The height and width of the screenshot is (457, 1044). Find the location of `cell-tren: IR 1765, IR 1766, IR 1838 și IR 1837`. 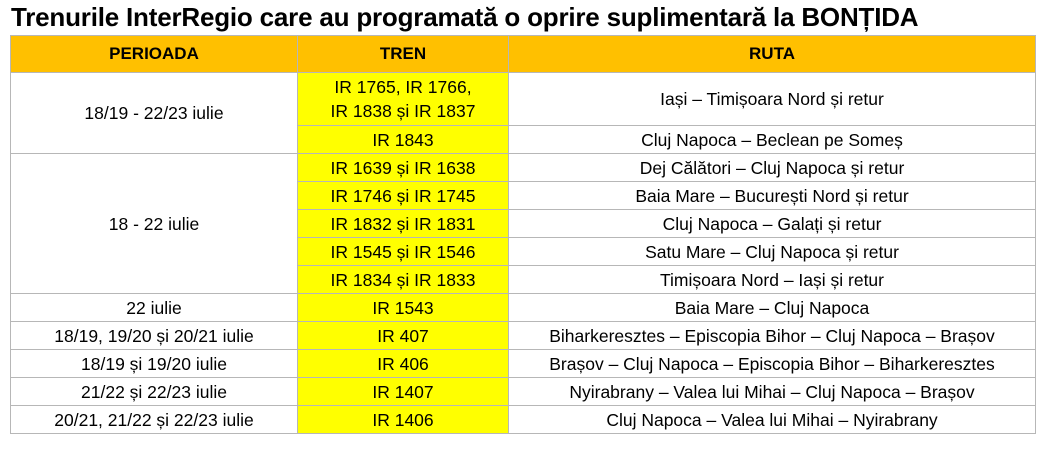

cell-tren: IR 1765, IR 1766, IR 1838 și IR 1837 is located at coordinates (403, 99).